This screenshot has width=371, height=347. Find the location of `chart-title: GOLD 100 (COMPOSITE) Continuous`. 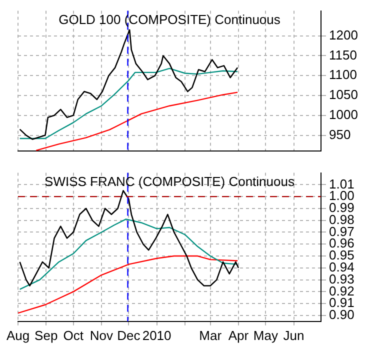

chart-title: GOLD 100 (COMPOSITE) Continuous is located at coordinates (169, 19).